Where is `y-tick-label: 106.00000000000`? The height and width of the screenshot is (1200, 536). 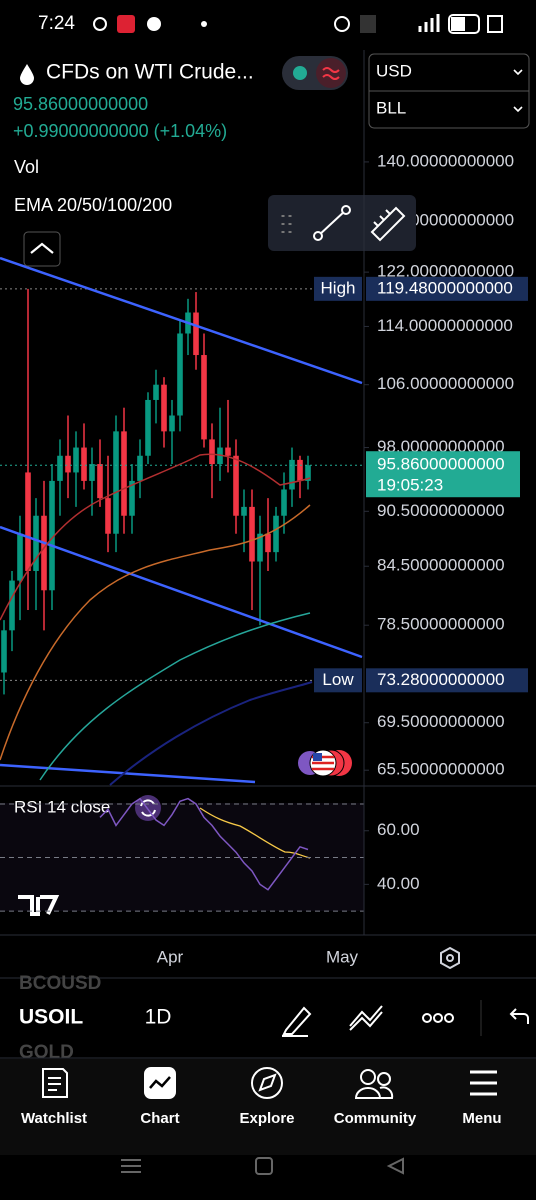 y-tick-label: 106.00000000000 is located at coordinates (445, 383).